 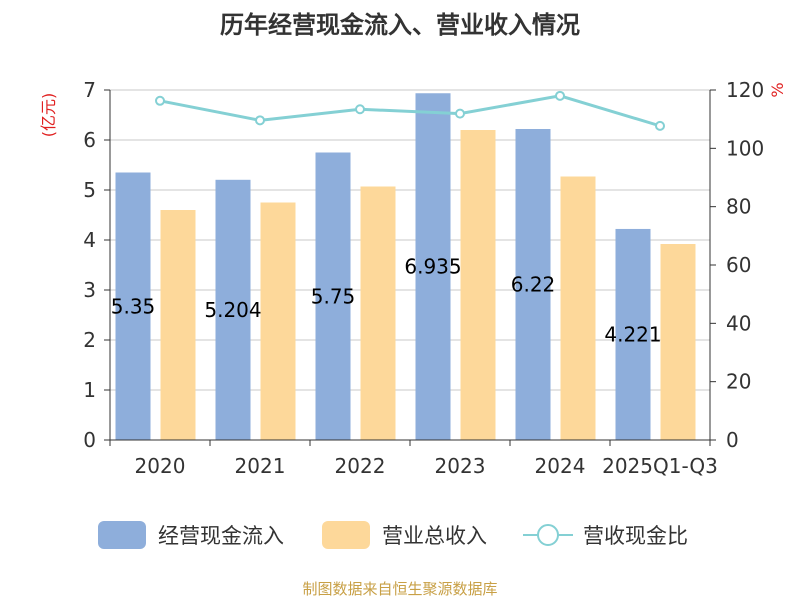 What do you see at coordinates (400, 25) in the screenshot?
I see `chart-title: 历年经营现金流入、营业收入情况` at bounding box center [400, 25].